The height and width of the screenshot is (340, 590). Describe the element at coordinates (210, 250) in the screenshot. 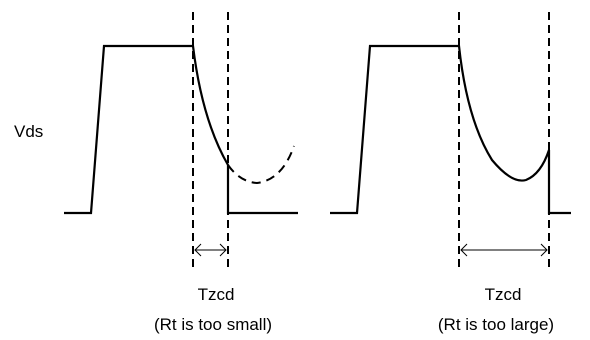

I see `left-tzcd-dimension-arrow` at that location.